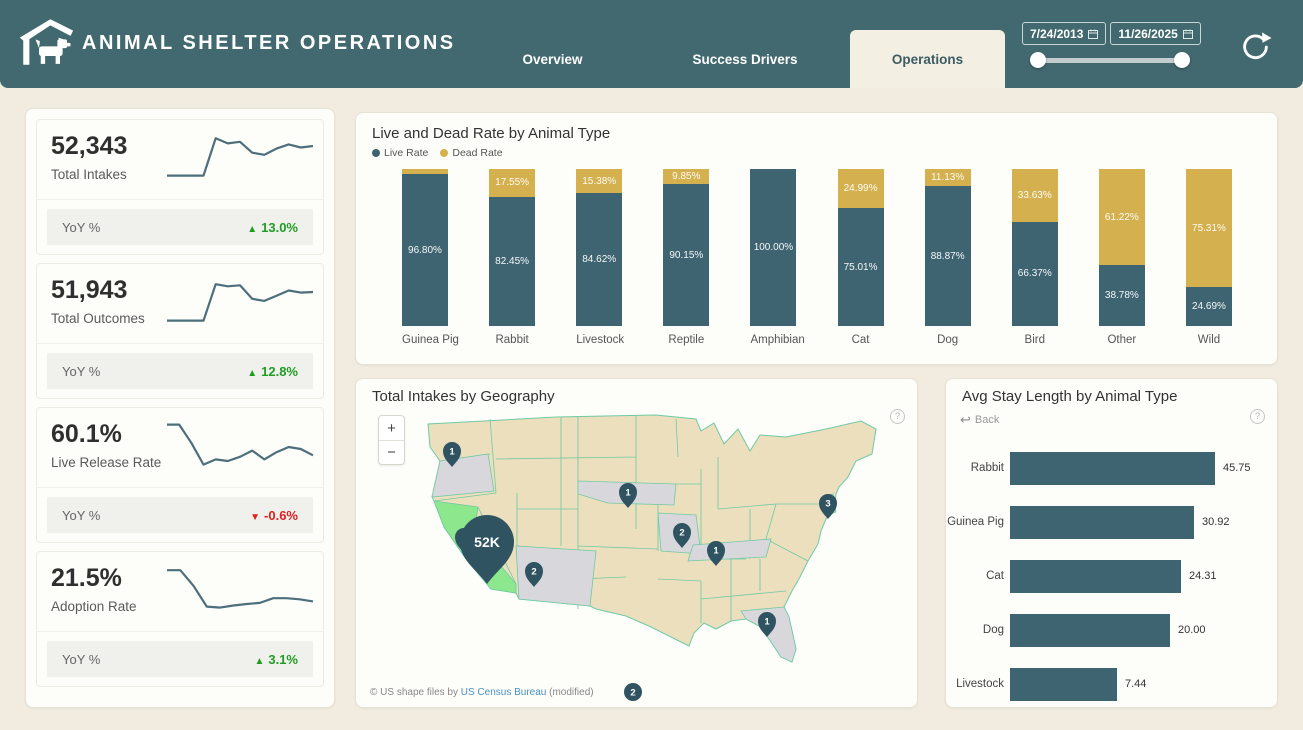  I want to click on us-map: 11213352K212, so click(652, 557).